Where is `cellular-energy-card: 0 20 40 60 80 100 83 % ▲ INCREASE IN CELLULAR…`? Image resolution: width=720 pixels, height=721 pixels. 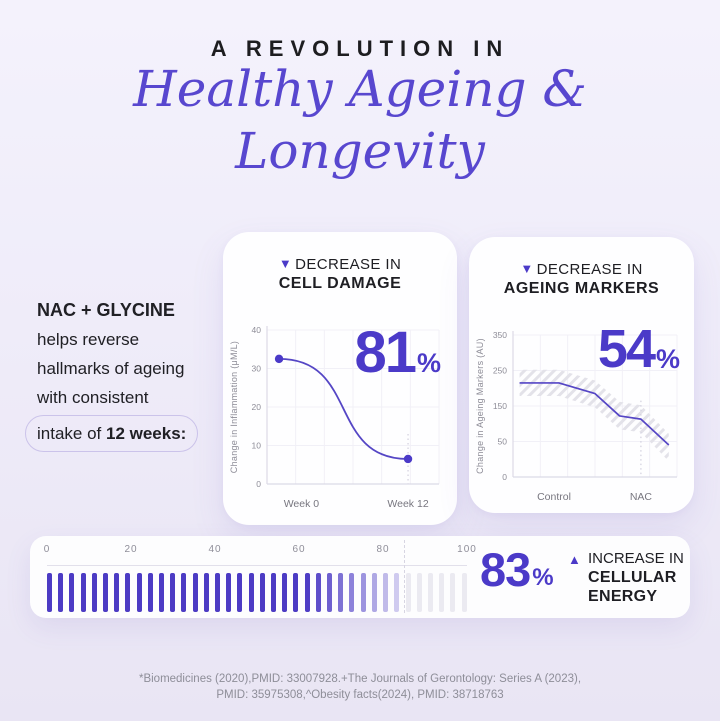 cellular-energy-card: 0 20 40 60 80 100 83 % ▲ INCREASE IN CELLULAR… is located at coordinates (360, 577).